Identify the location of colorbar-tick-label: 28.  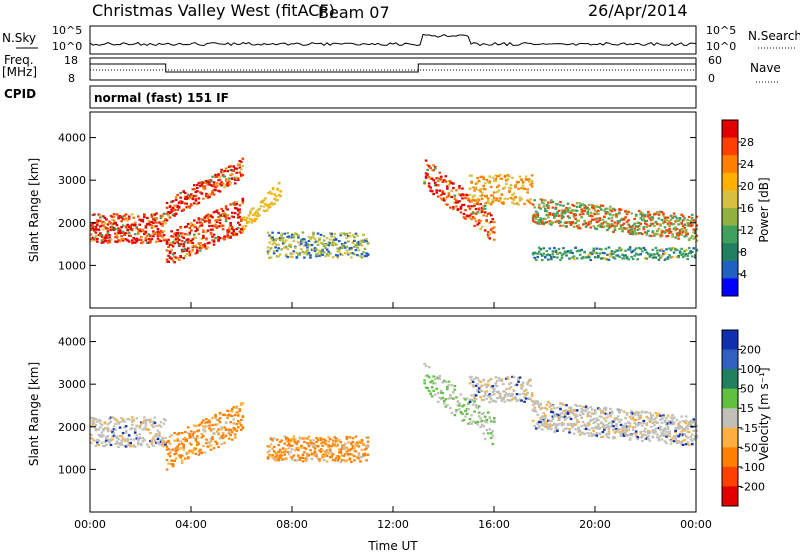
(747, 142).